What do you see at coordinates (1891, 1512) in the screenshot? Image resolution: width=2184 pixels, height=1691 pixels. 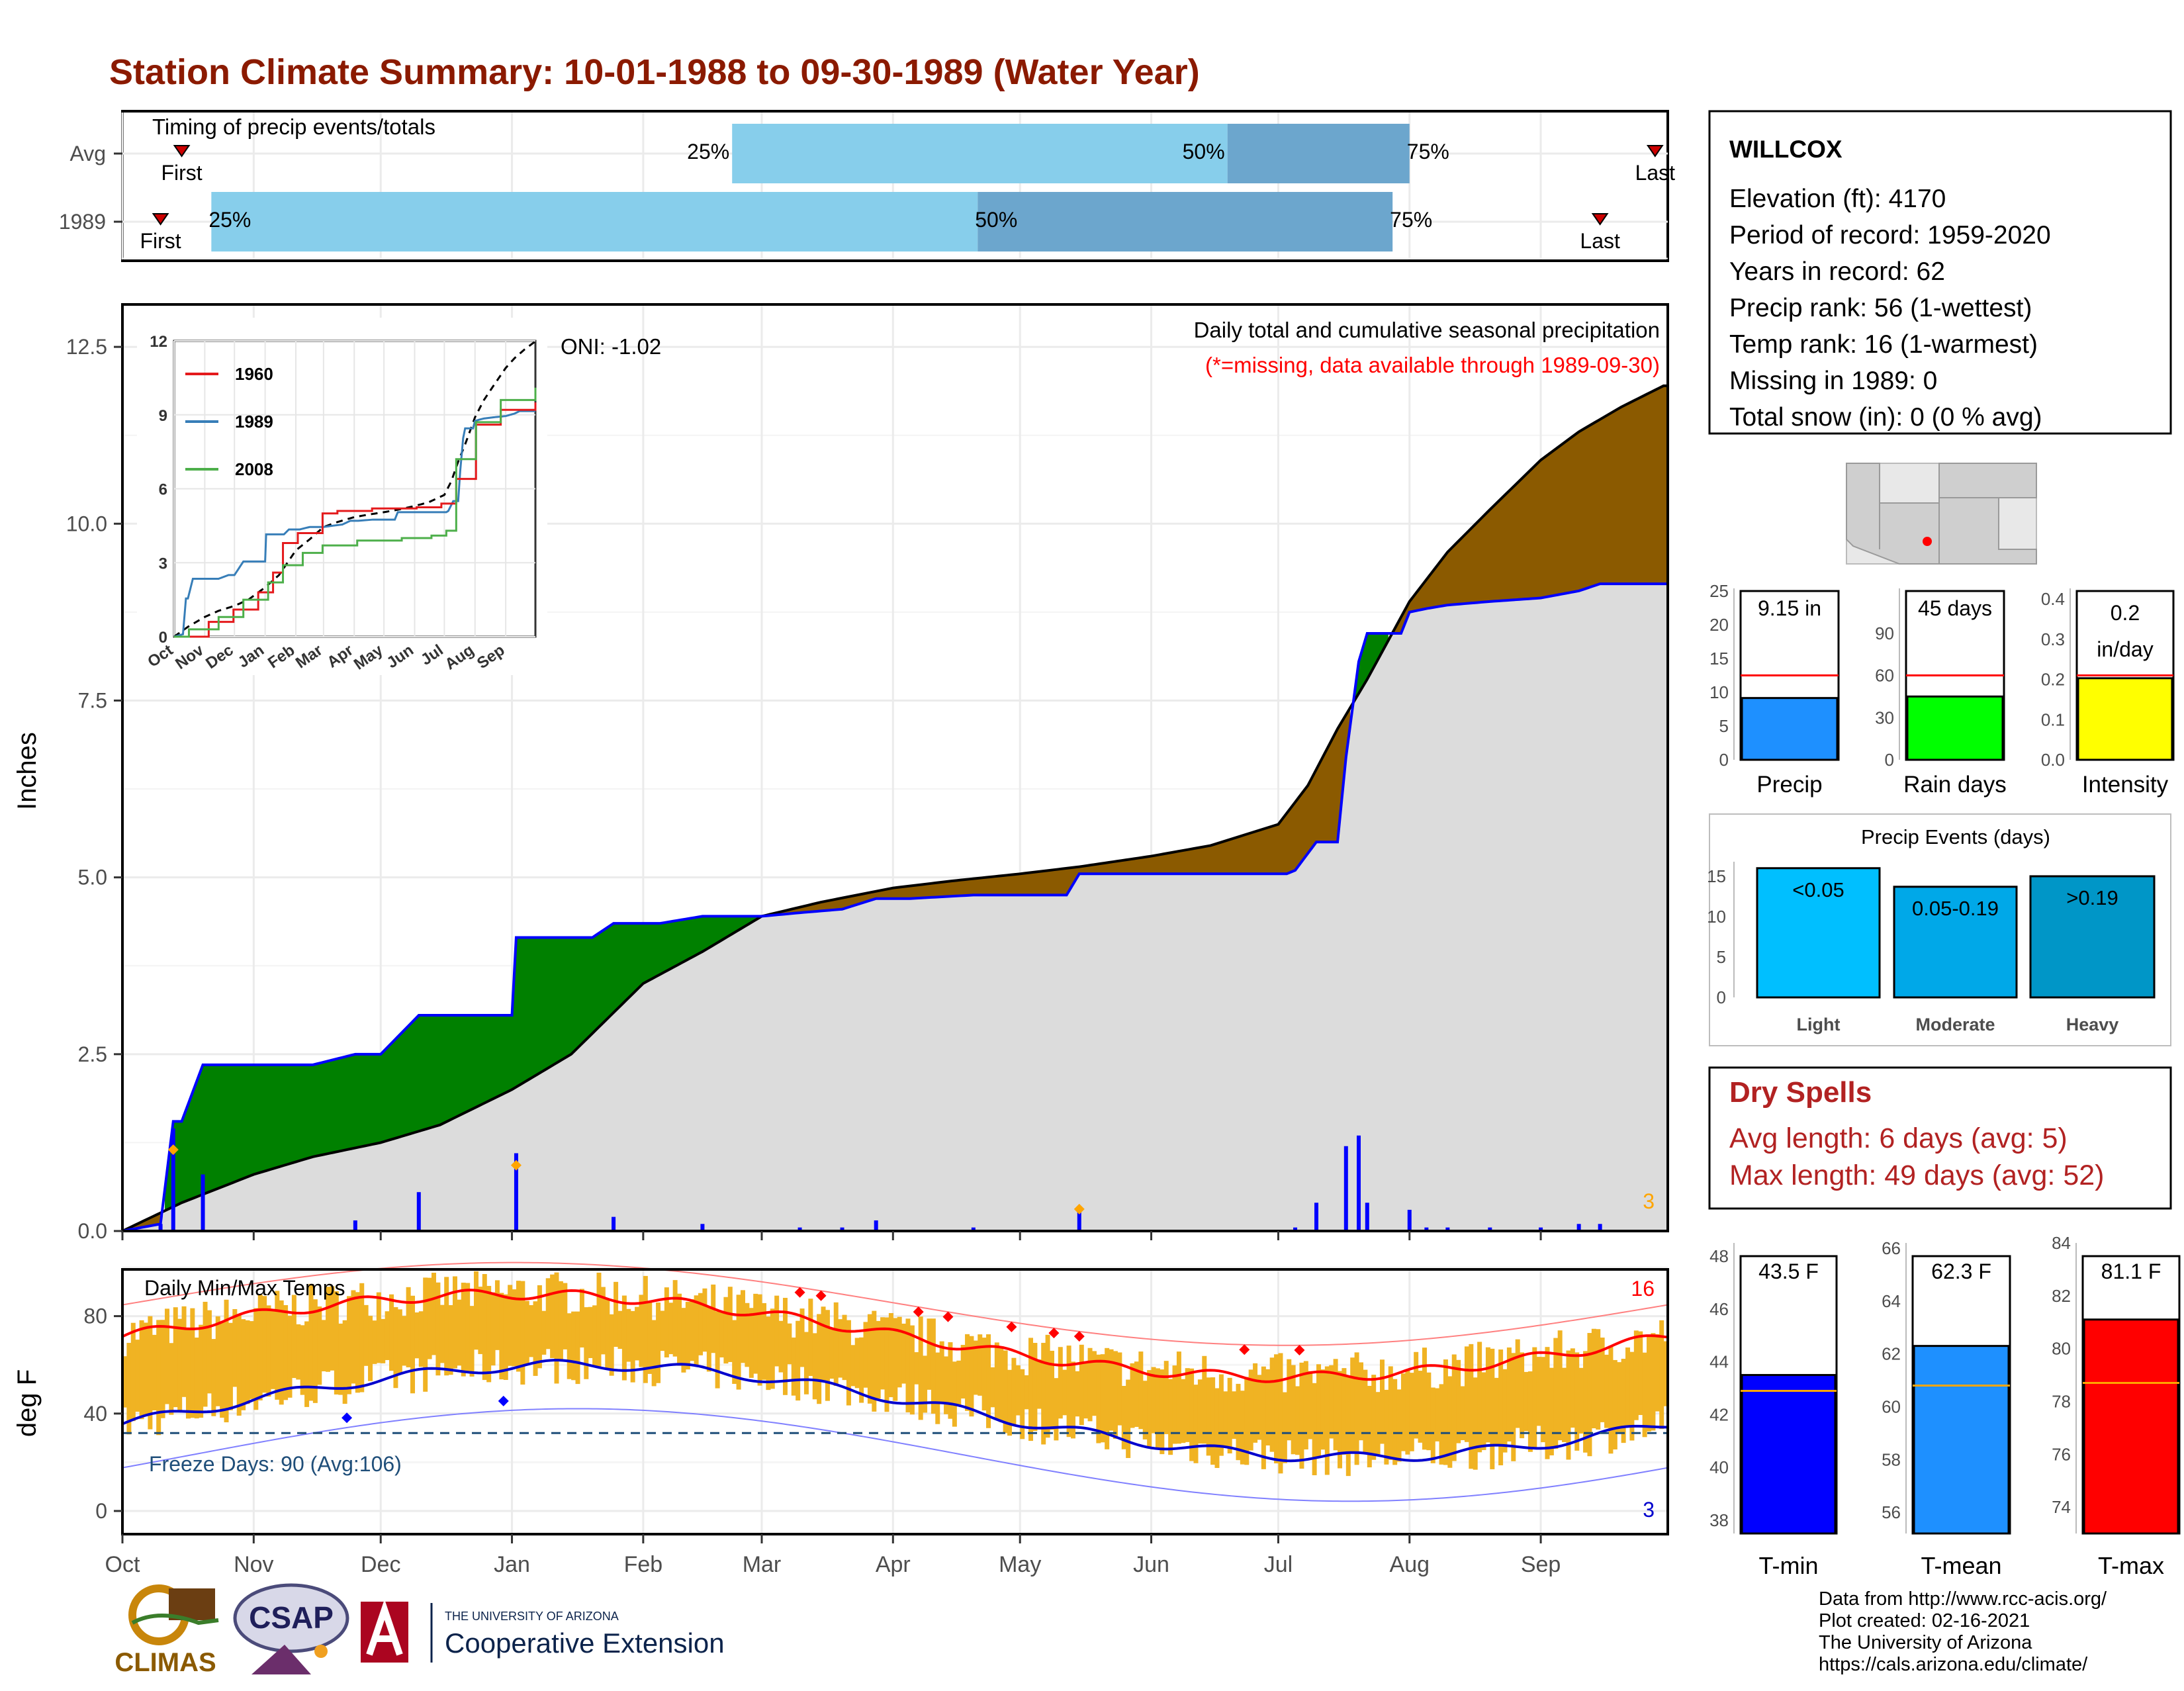 I see `temp-bar-ytick-1-0: 56` at bounding box center [1891, 1512].